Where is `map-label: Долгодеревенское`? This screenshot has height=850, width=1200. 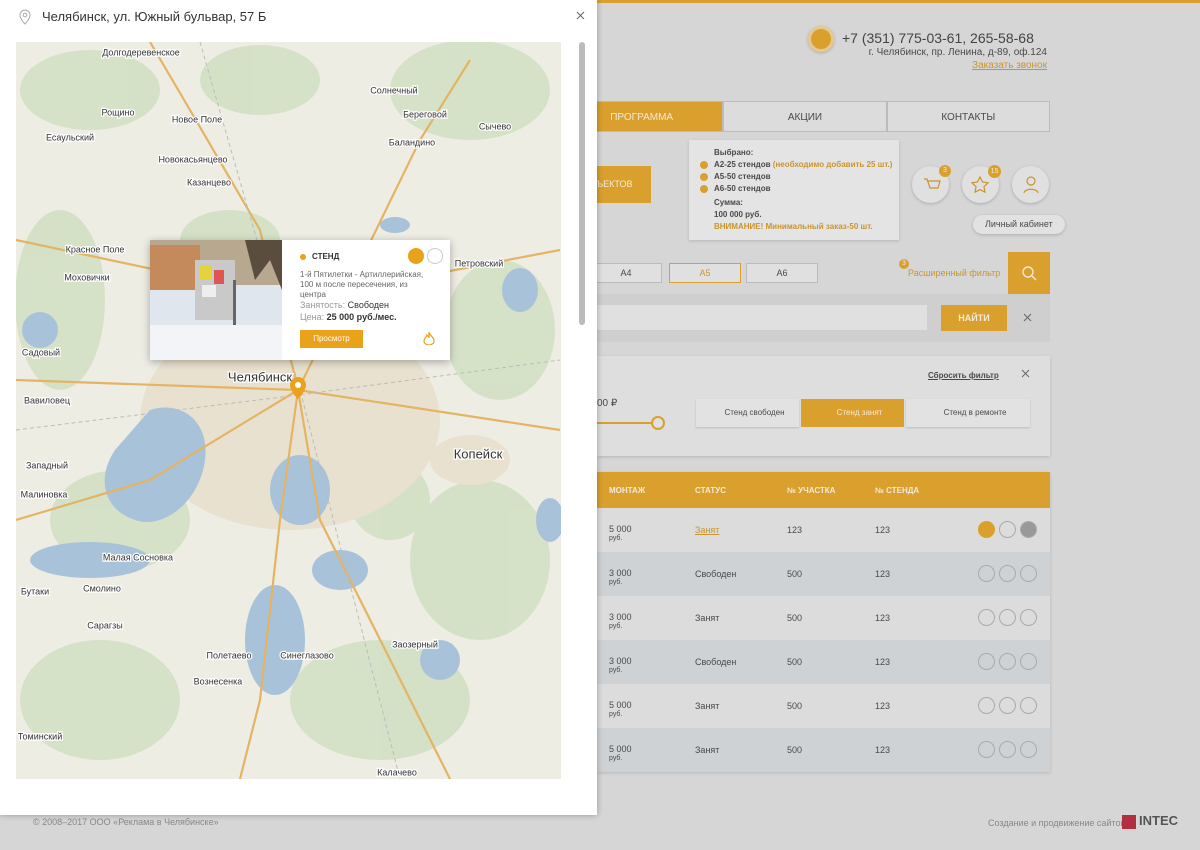 map-label: Долгодеревенское is located at coordinates (141, 52).